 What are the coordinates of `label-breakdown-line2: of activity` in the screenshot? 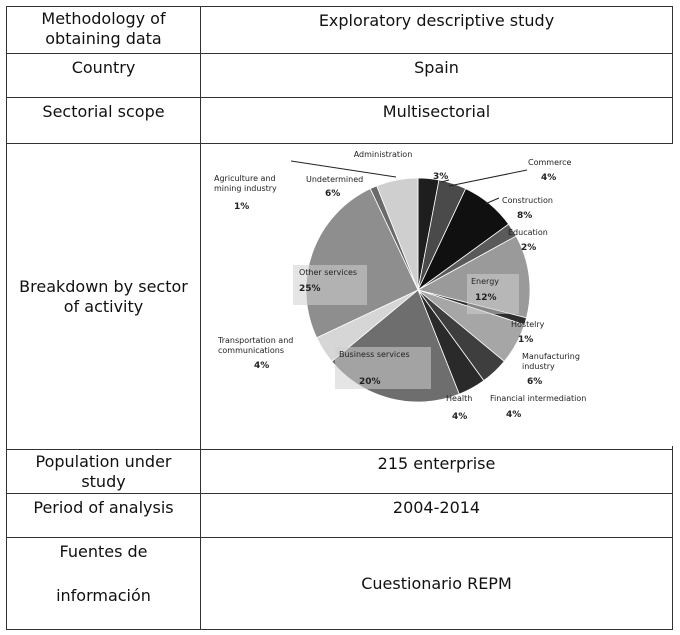 It's located at (103, 306).